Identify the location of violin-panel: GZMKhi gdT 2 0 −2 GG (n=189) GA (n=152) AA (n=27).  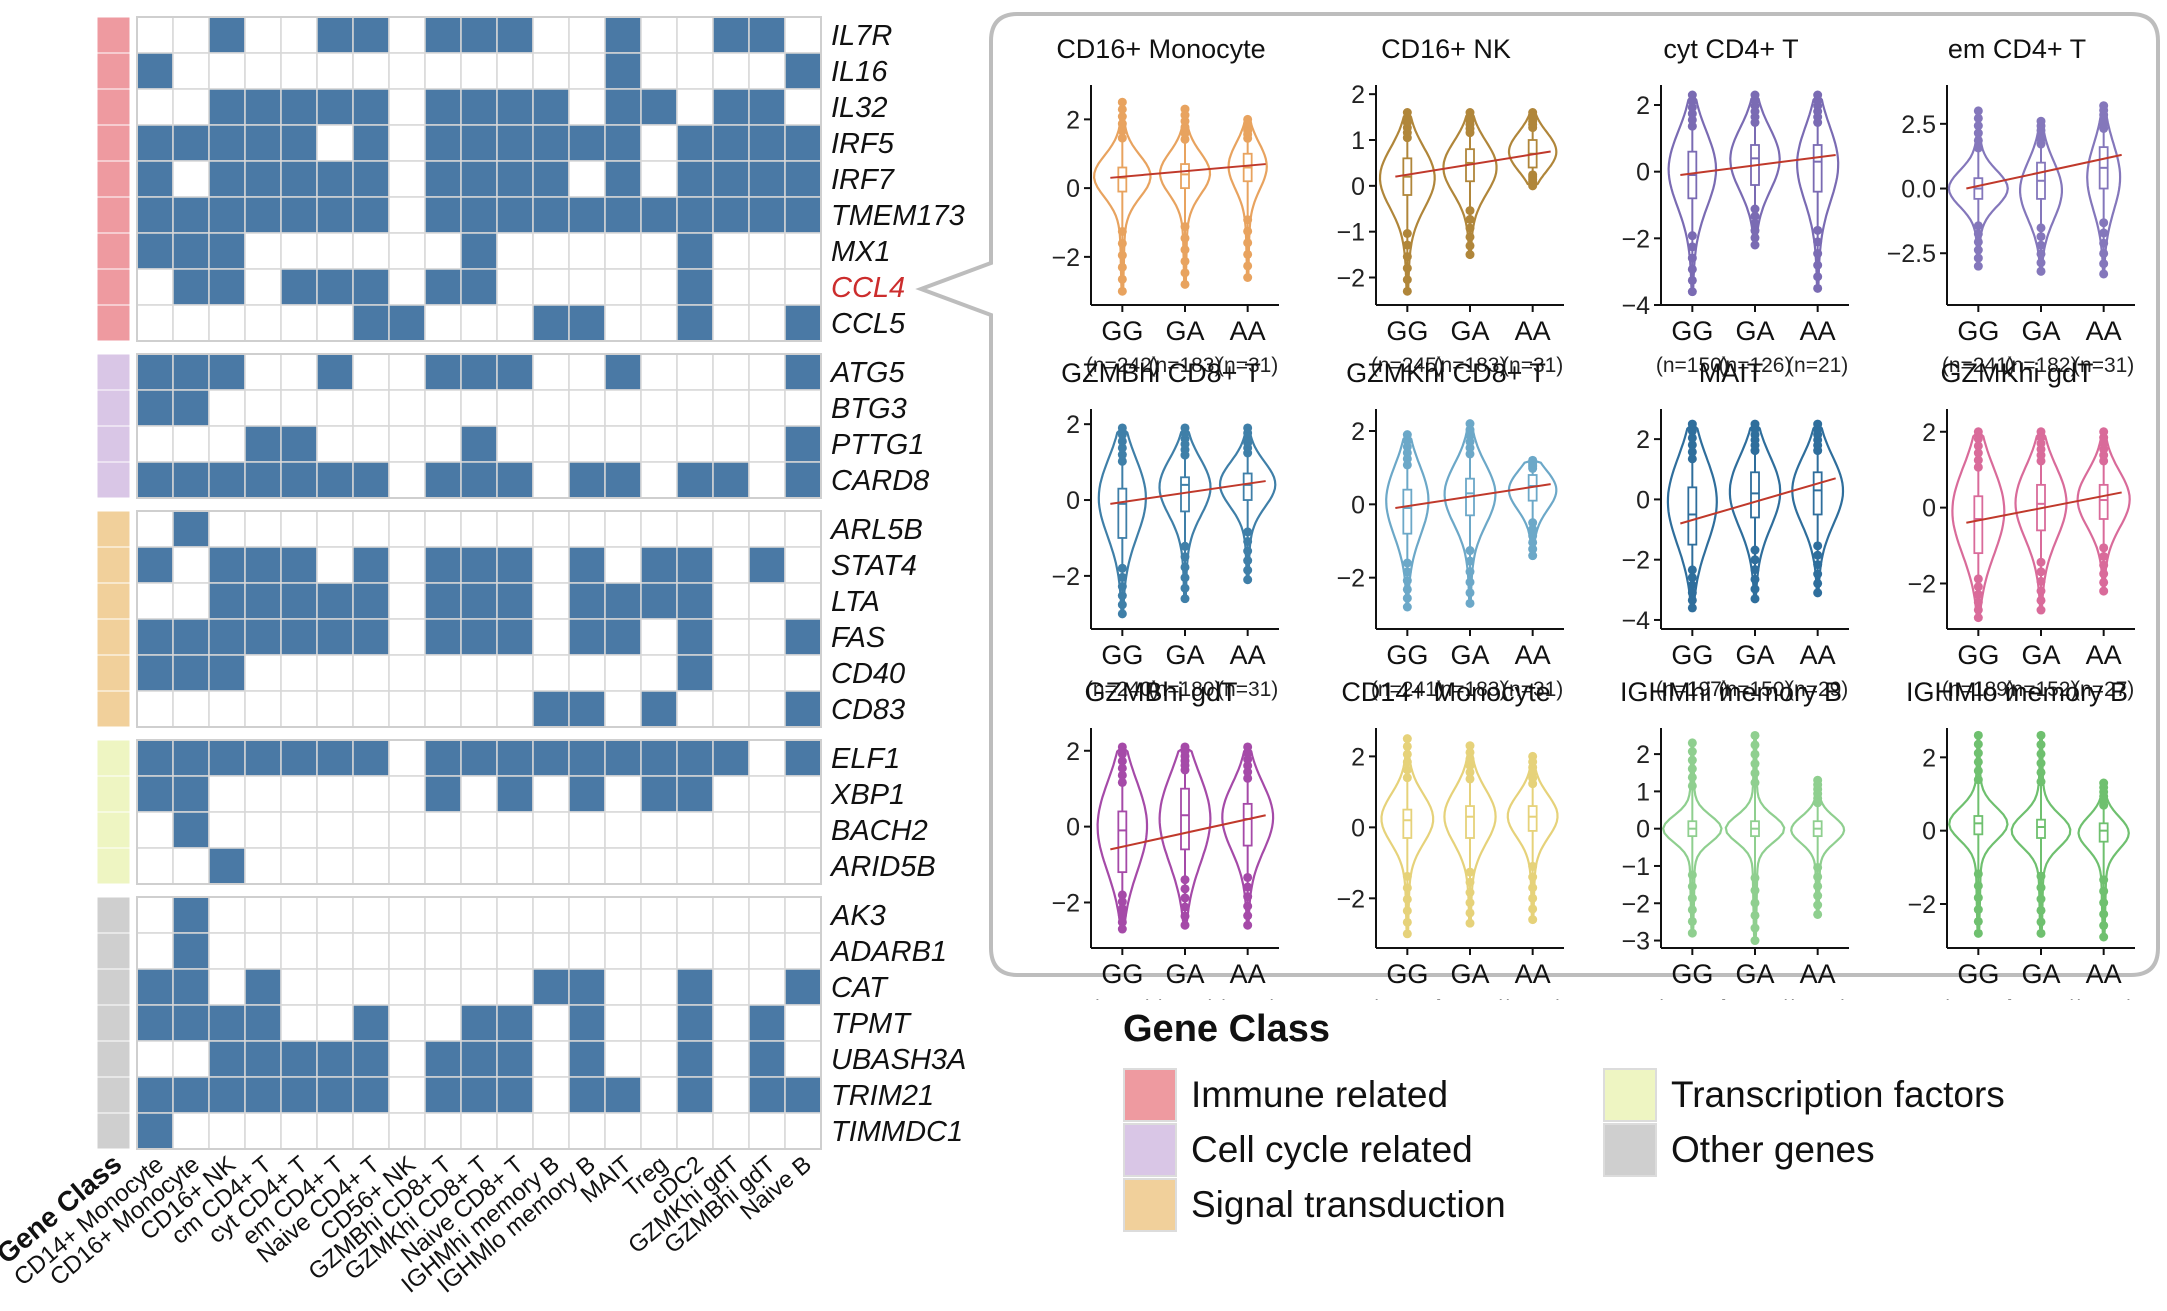
(2021, 529).